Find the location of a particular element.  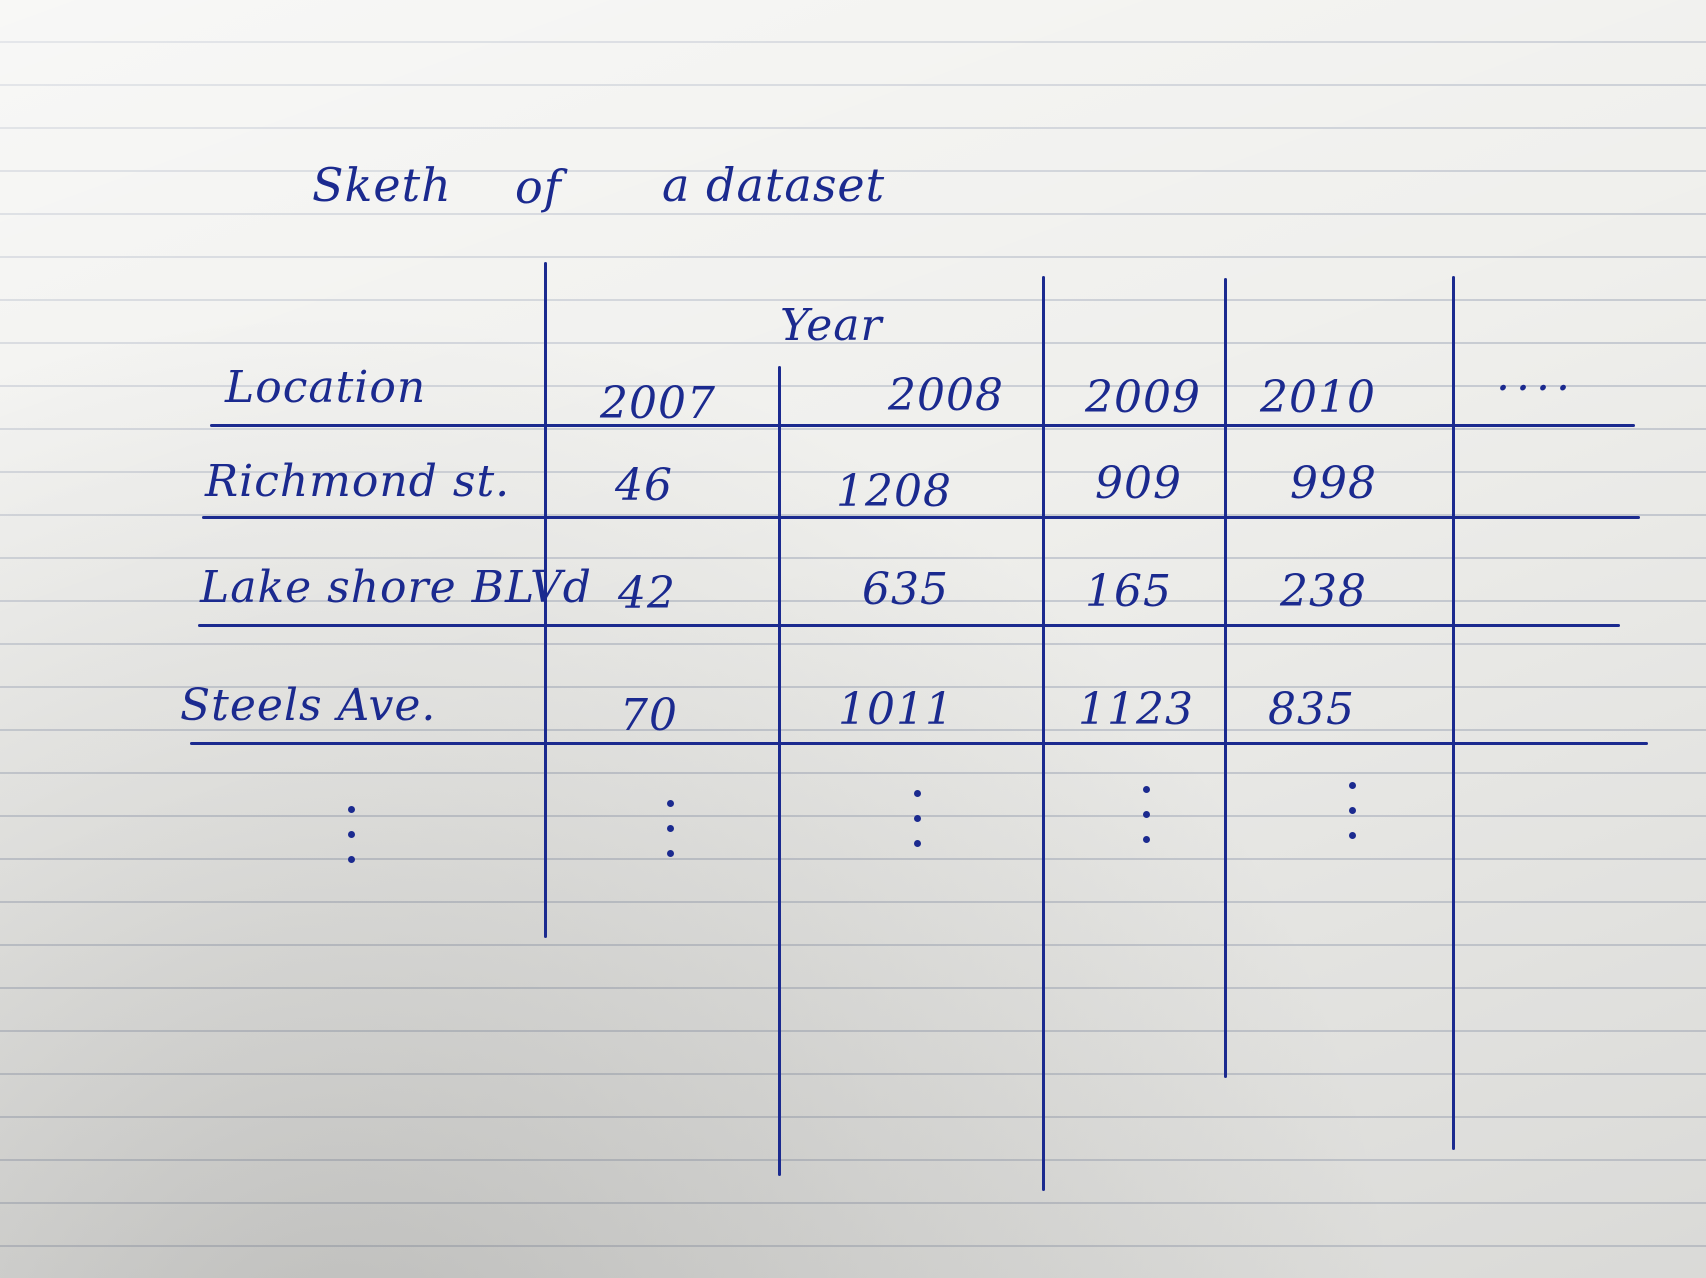

title-word-1: Sketh is located at coordinates (382, 185).